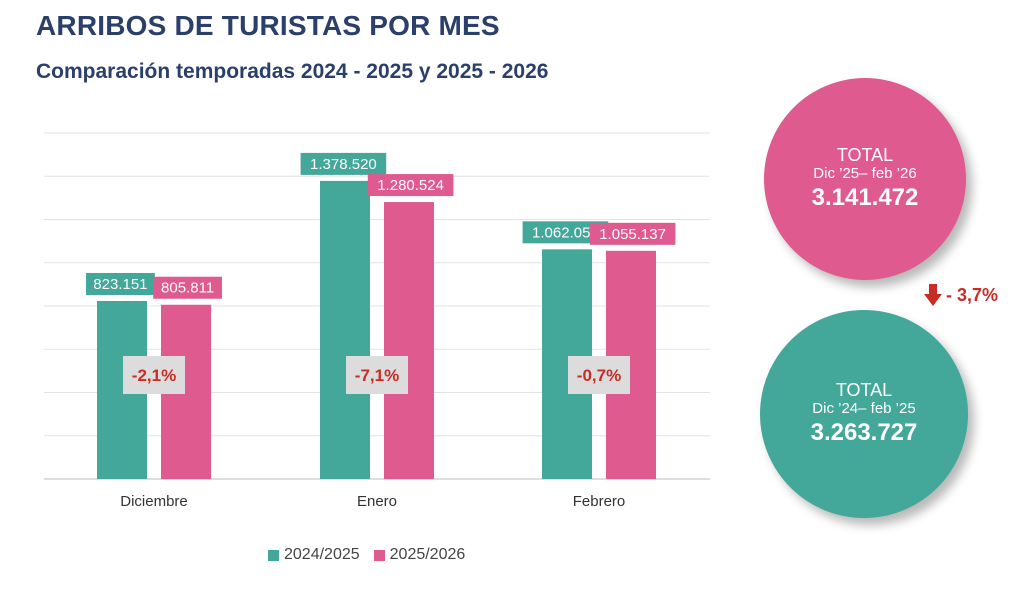 The width and height of the screenshot is (1024, 589). Describe the element at coordinates (154, 501) in the screenshot. I see `x-tick-label: Diciembre` at that location.